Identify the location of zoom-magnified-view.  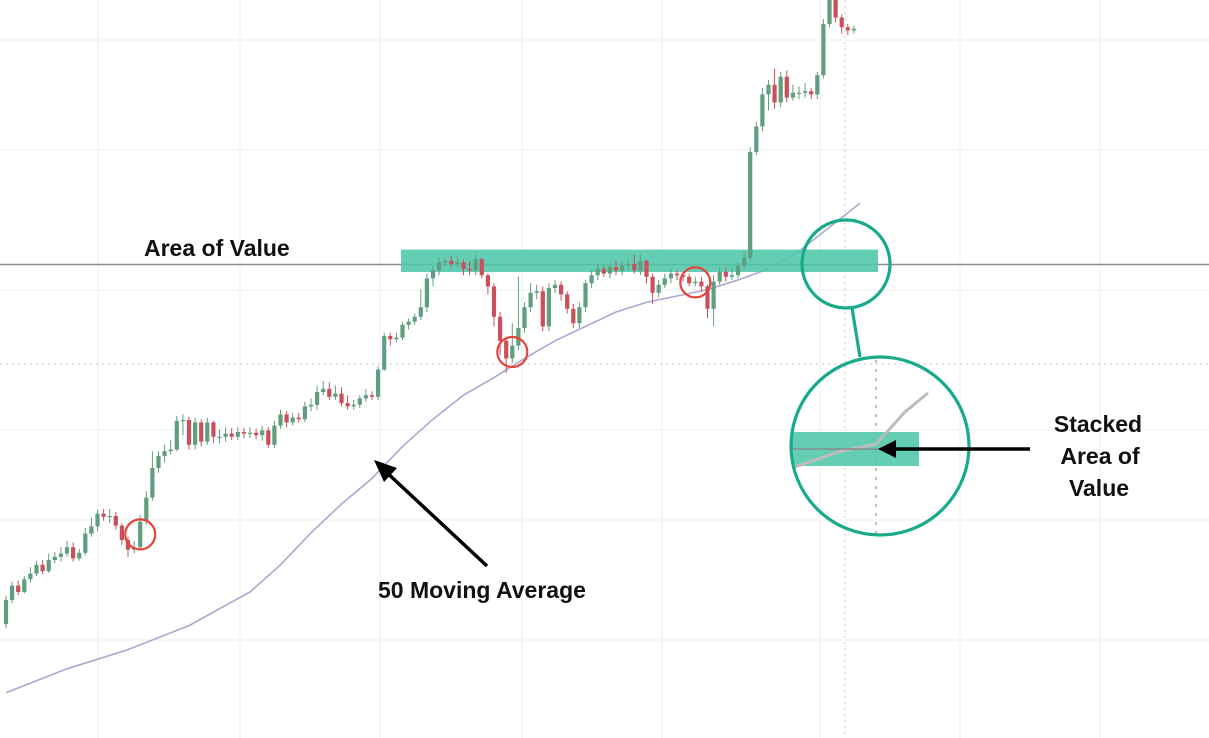
(860, 447).